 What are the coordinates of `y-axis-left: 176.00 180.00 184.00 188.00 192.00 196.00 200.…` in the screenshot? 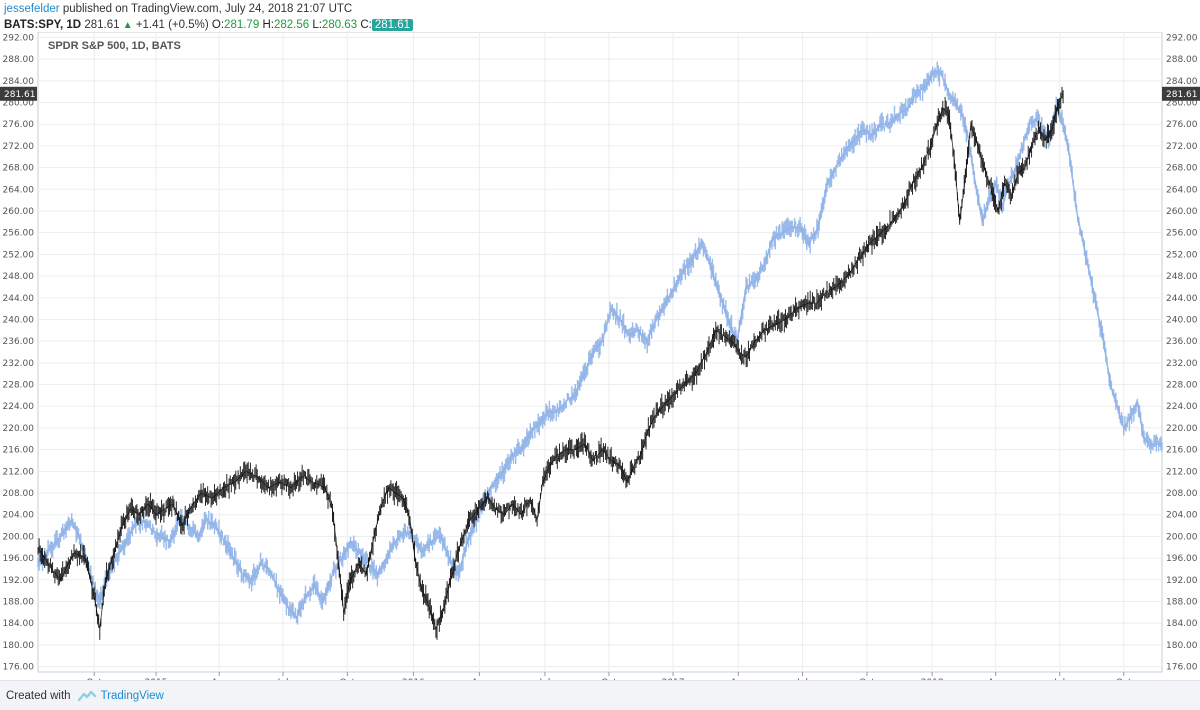 It's located at (19, 352).